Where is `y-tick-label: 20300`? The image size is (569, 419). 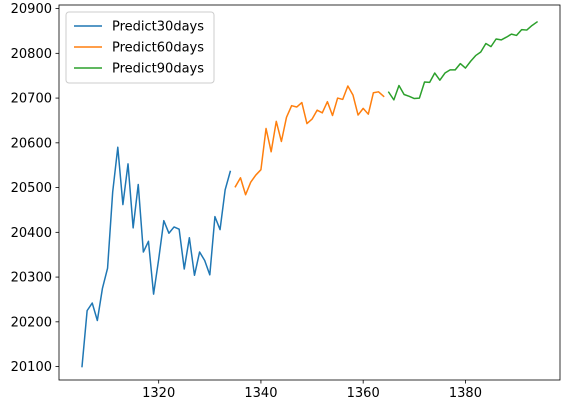 y-tick-label: 20300 is located at coordinates (31, 278).